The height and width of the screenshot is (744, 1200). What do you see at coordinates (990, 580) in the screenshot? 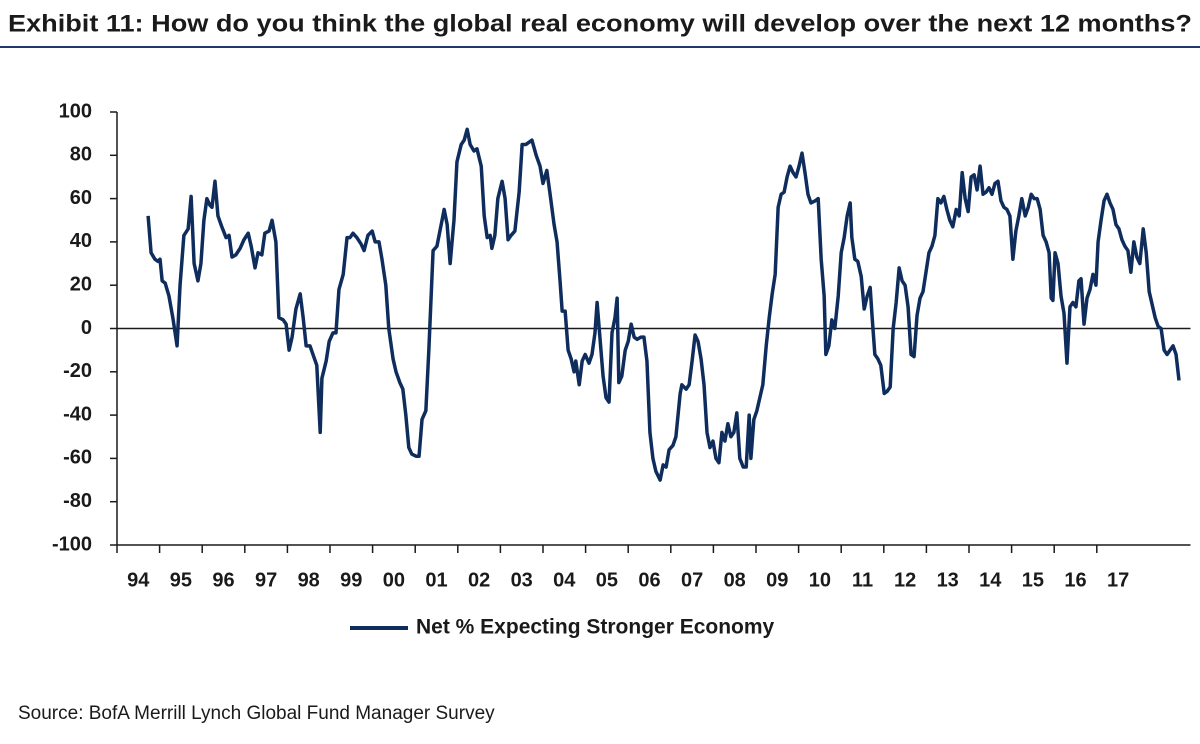
I see `x-tick-label: 14` at bounding box center [990, 580].